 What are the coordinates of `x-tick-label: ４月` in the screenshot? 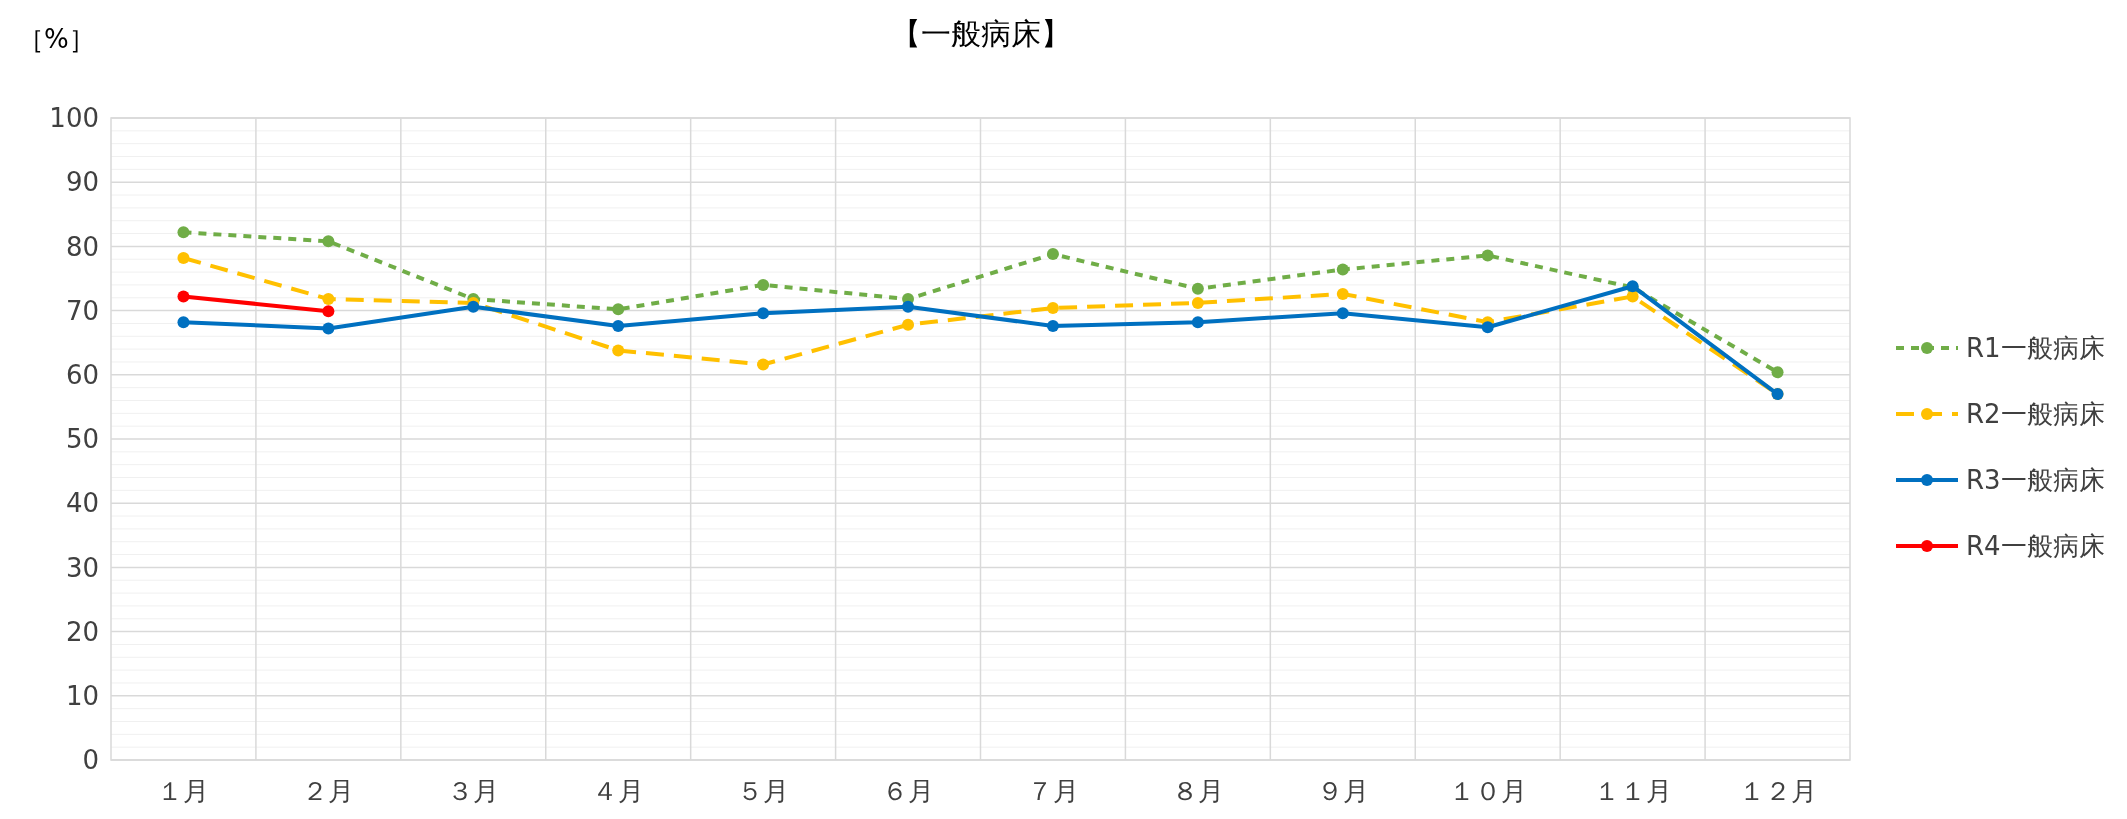 It's located at (618, 791).